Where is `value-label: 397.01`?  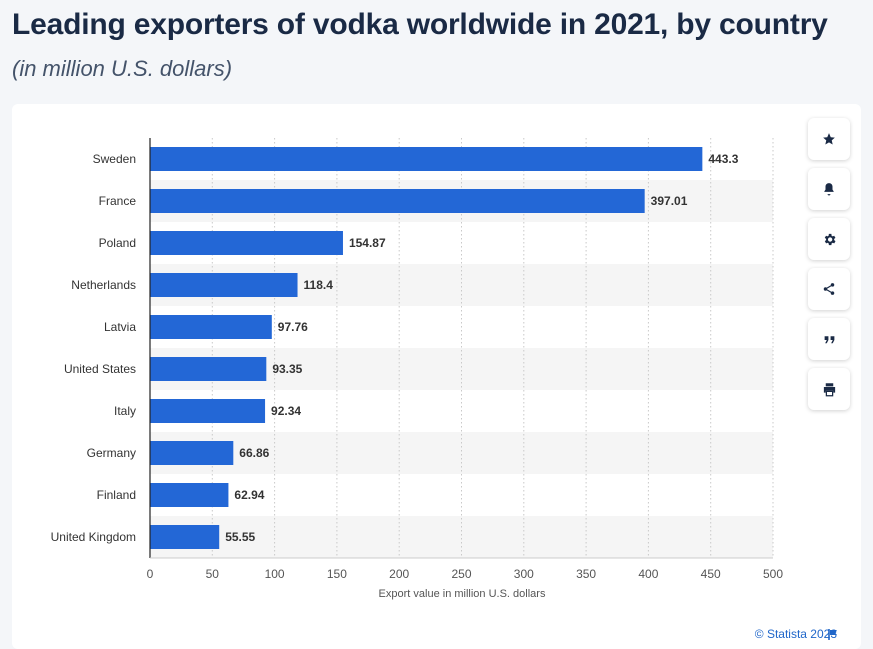 value-label: 397.01 is located at coordinates (669, 201).